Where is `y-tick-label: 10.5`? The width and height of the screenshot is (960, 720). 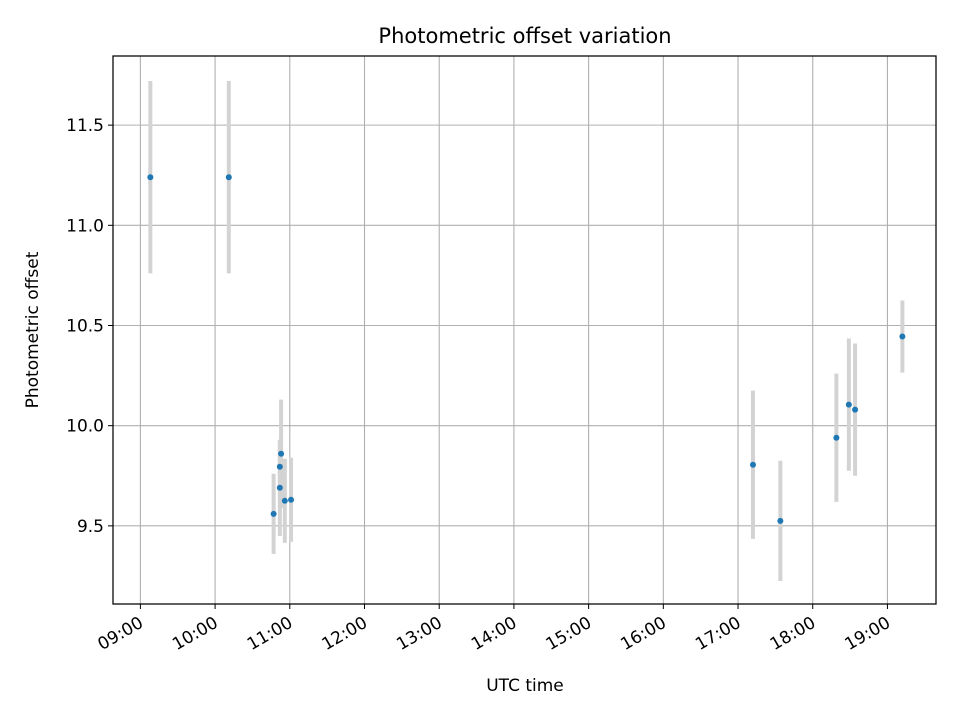 y-tick-label: 10.5 is located at coordinates (85, 326).